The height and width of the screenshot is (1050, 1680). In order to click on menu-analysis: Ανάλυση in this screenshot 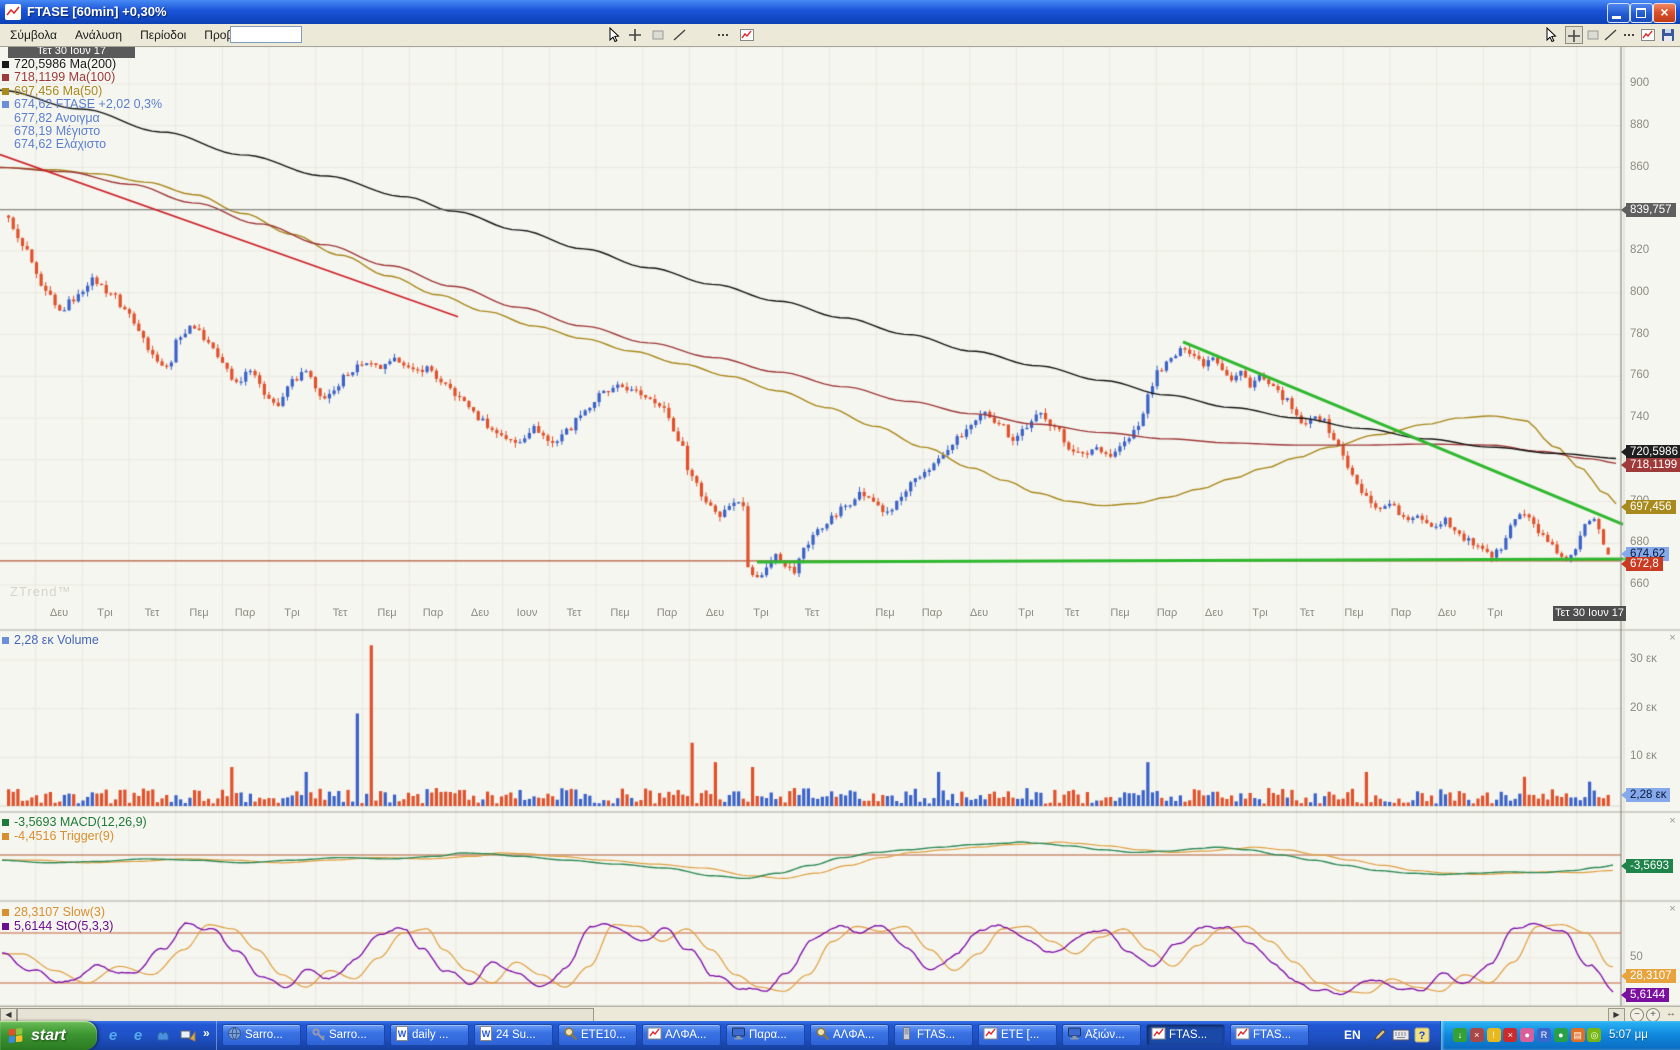, I will do `click(99, 35)`.